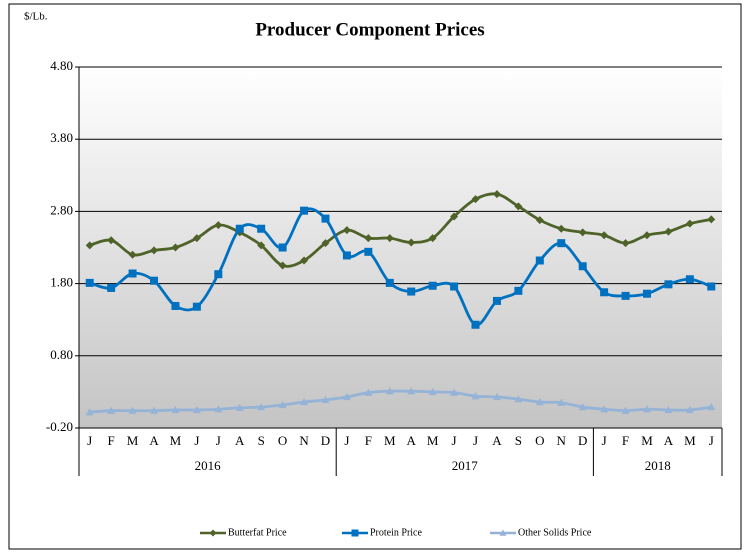 The width and height of the screenshot is (754, 553). Describe the element at coordinates (396, 532) in the screenshot. I see `legend-label: Protein Price` at that location.